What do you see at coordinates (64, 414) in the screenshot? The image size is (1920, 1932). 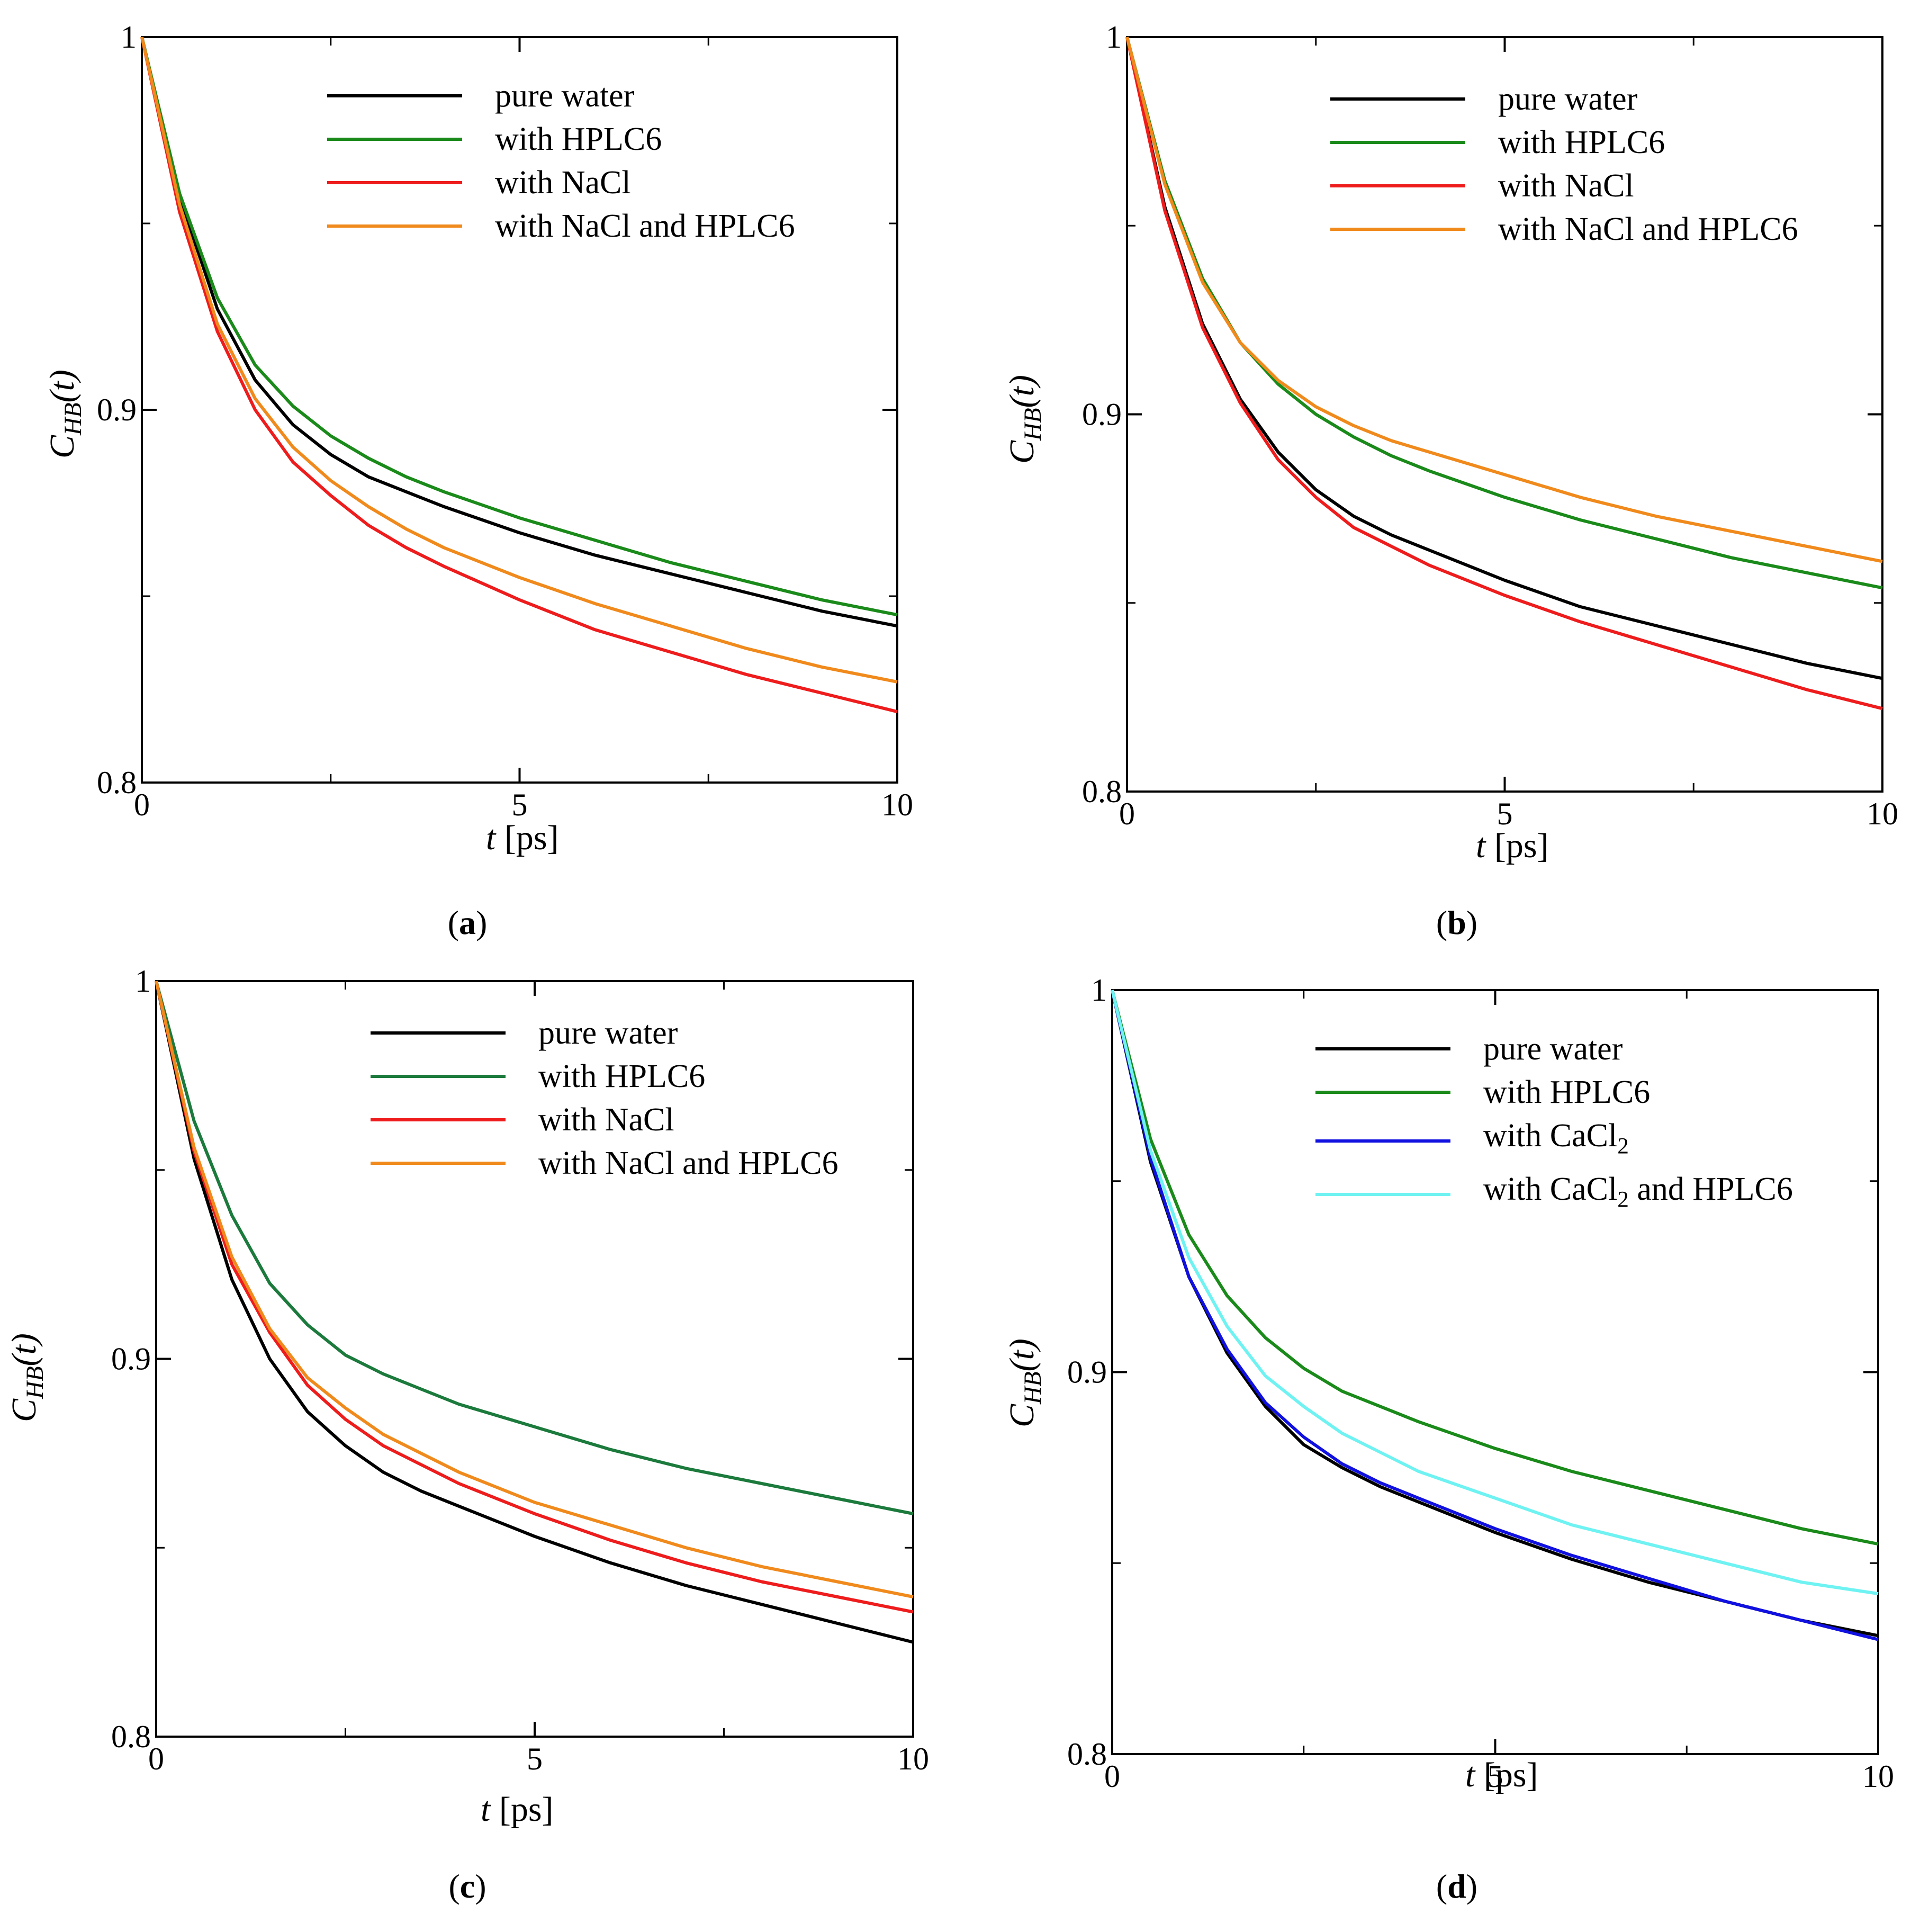 I see `y-axis-label-a: CHB(t)` at bounding box center [64, 414].